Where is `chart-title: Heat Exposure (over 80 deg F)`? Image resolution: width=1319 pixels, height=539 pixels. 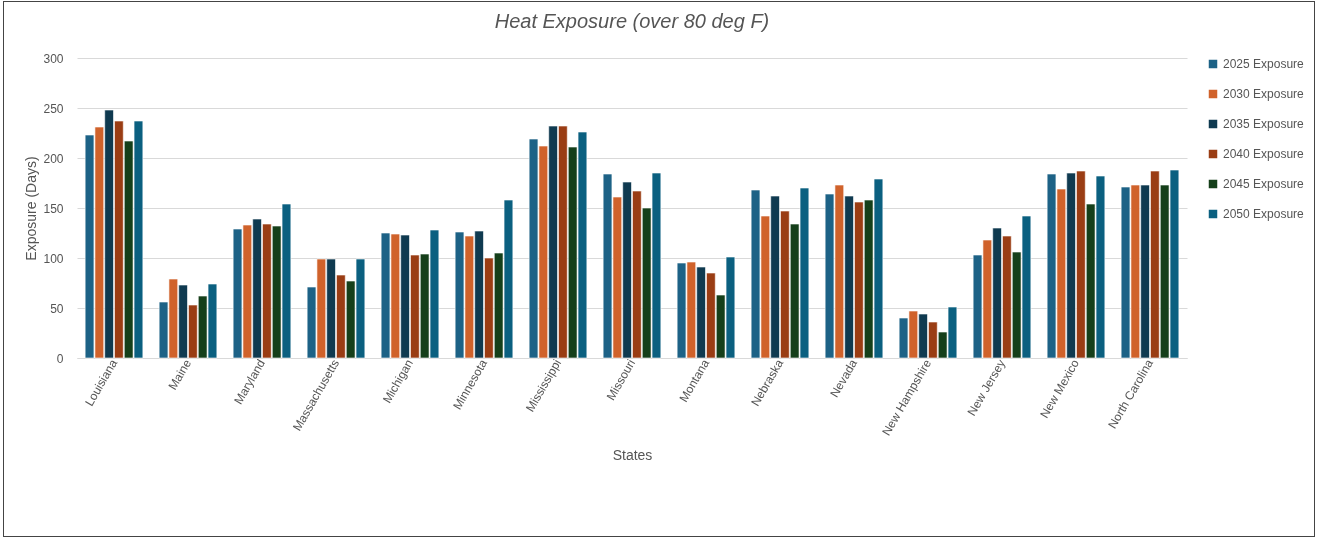
chart-title: Heat Exposure (over 80 deg F) is located at coordinates (632, 21).